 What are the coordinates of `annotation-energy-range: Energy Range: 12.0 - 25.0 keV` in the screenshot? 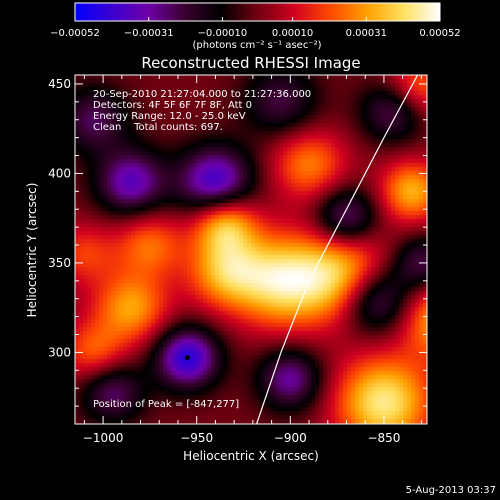 It's located at (169, 116).